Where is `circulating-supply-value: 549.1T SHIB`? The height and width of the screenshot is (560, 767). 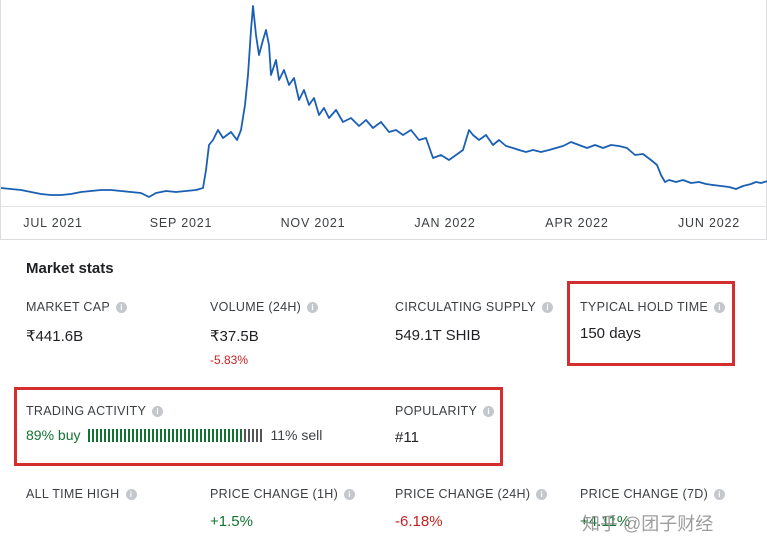
circulating-supply-value: 549.1T SHIB is located at coordinates (438, 335).